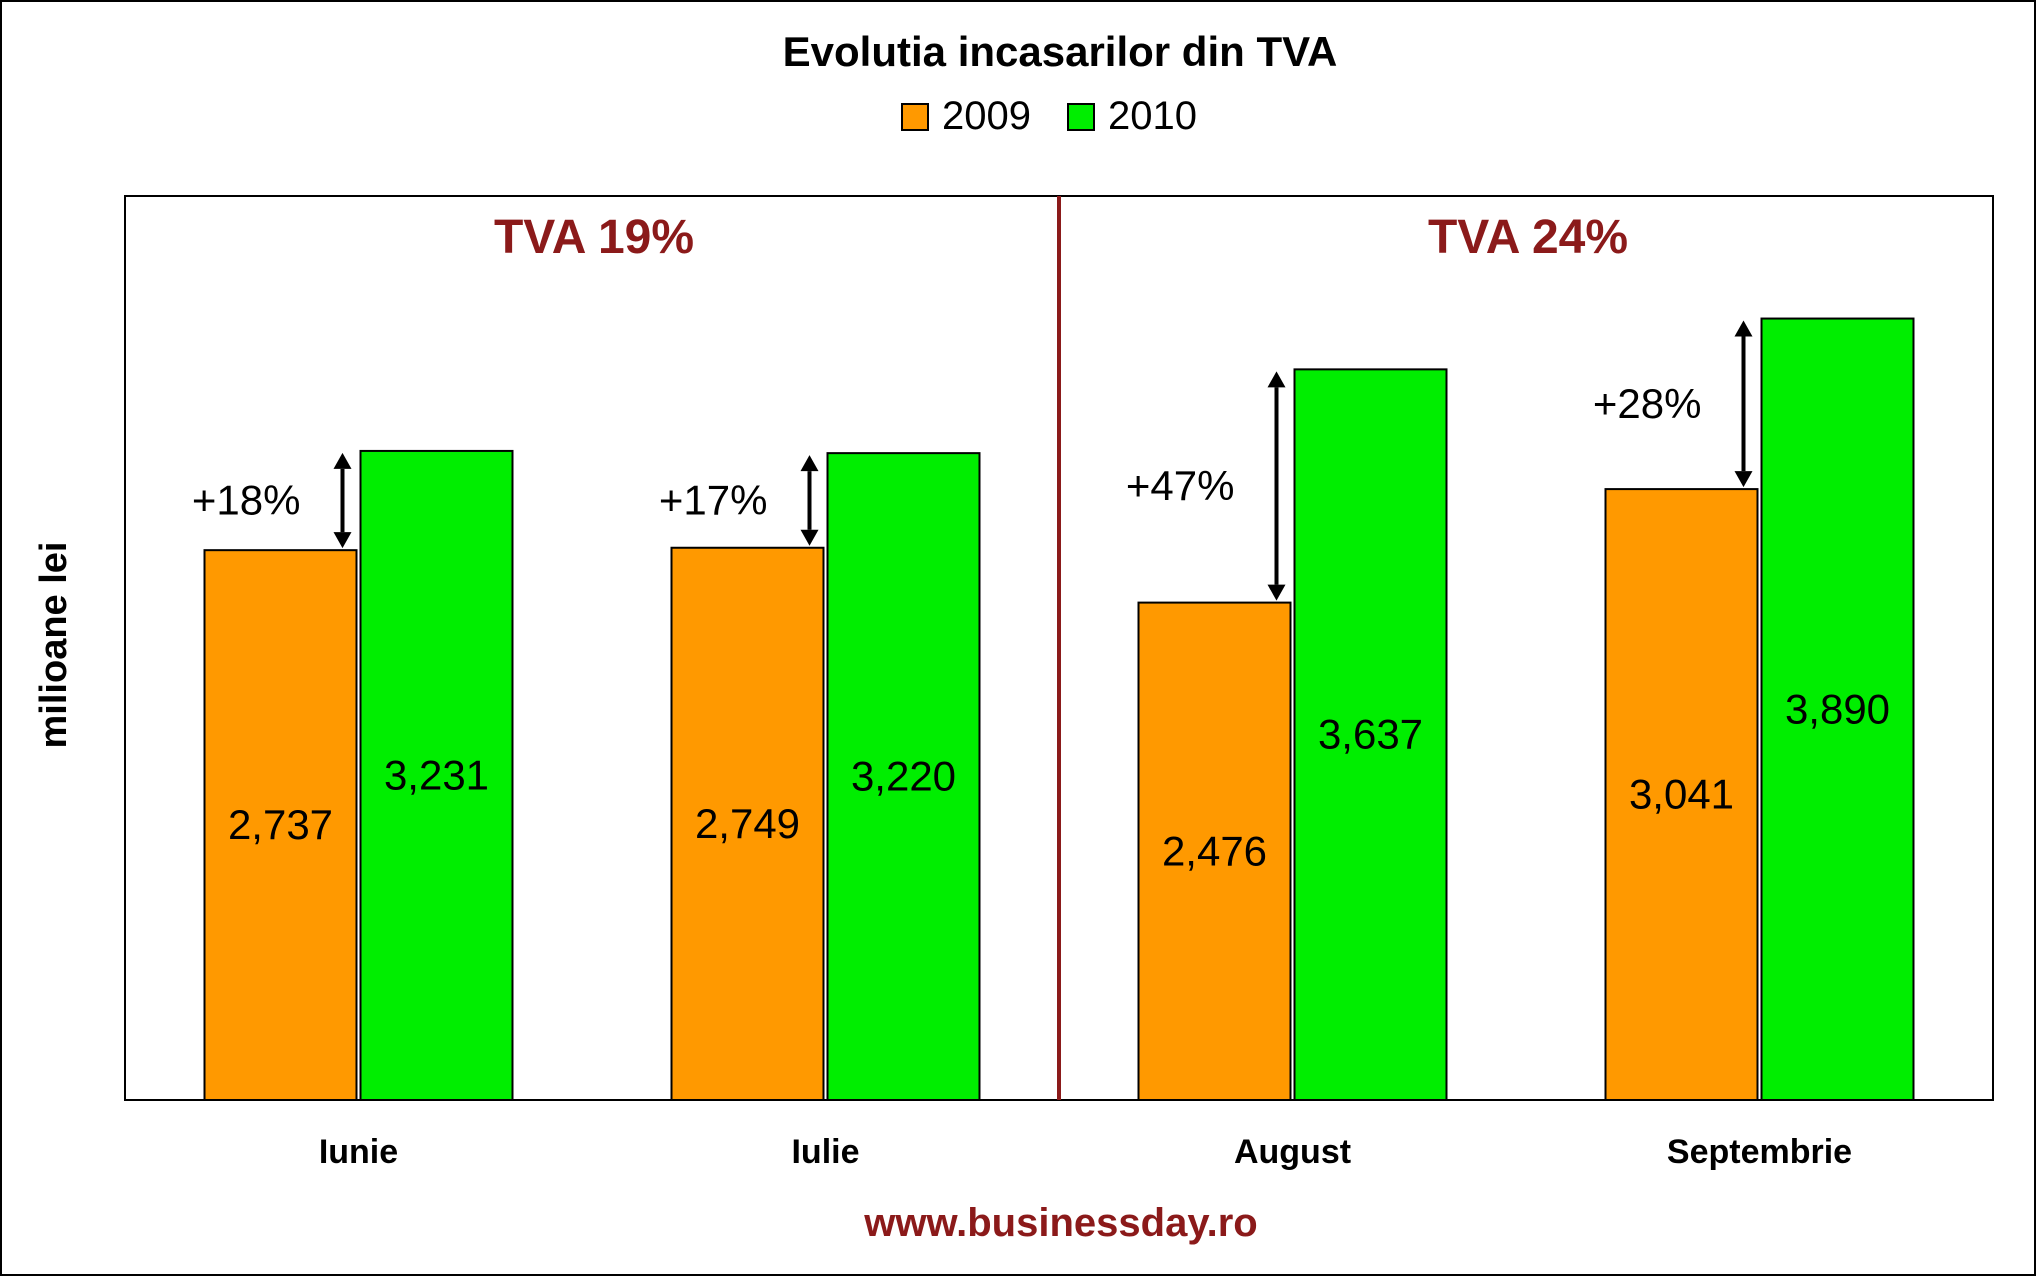 This screenshot has width=2036, height=1281. I want to click on bar-2010-august, so click(1370, 734).